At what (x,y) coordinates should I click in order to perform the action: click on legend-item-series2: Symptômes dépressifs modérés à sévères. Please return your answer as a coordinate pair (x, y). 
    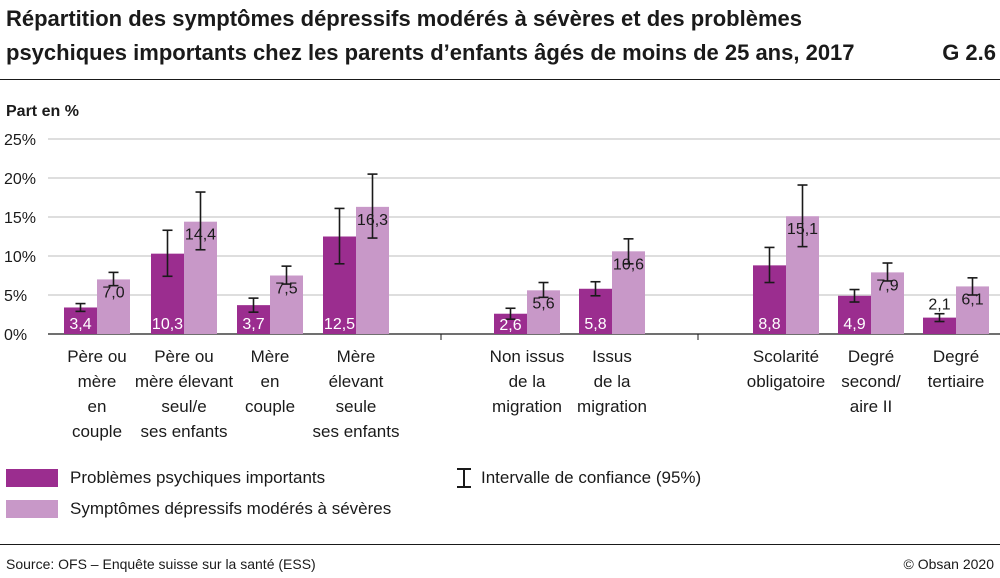
    Looking at the image, I should click on (198, 509).